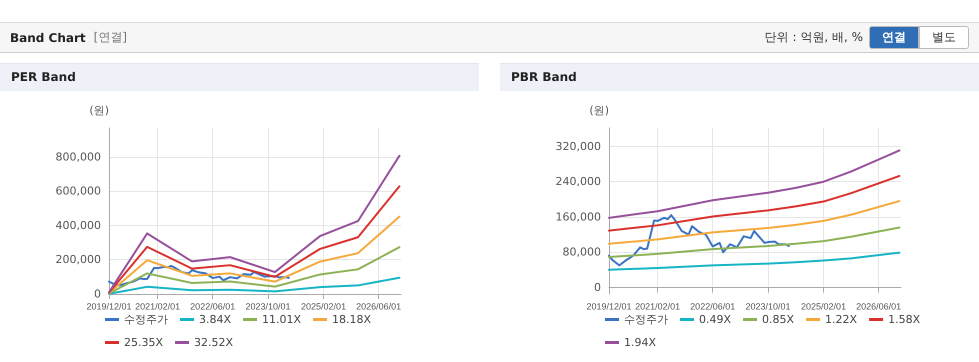 The height and width of the screenshot is (362, 979). Describe the element at coordinates (78, 157) in the screenshot. I see `y-tick-label: 800,000` at that location.